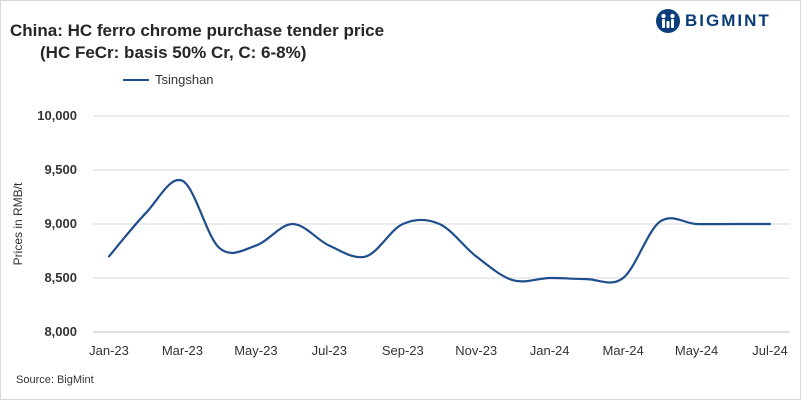 This screenshot has width=801, height=400. What do you see at coordinates (173, 52) in the screenshot?
I see `chart-title-line2: (HC FeCr: basis 50% Cr, C: 6-8%)` at bounding box center [173, 52].